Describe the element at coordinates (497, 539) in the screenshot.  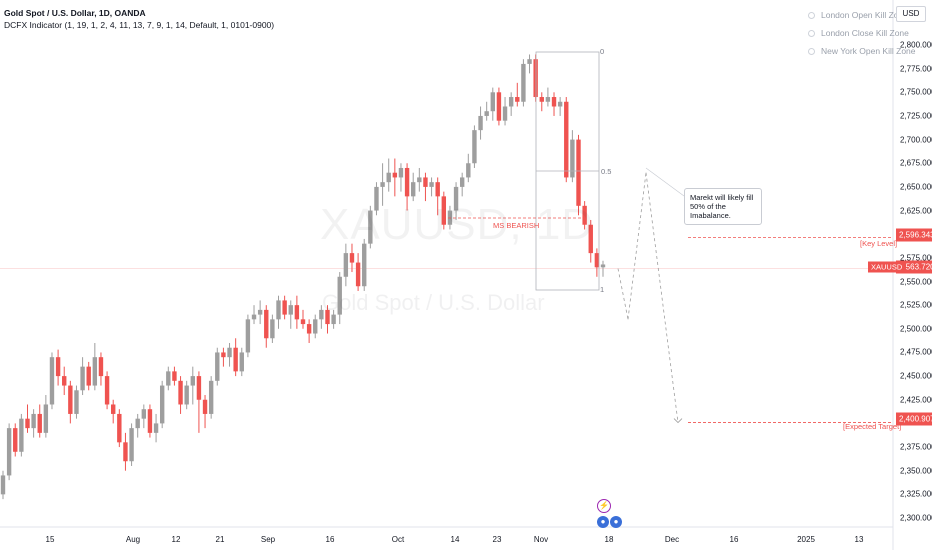
I see `time-tick-label: 23` at that location.